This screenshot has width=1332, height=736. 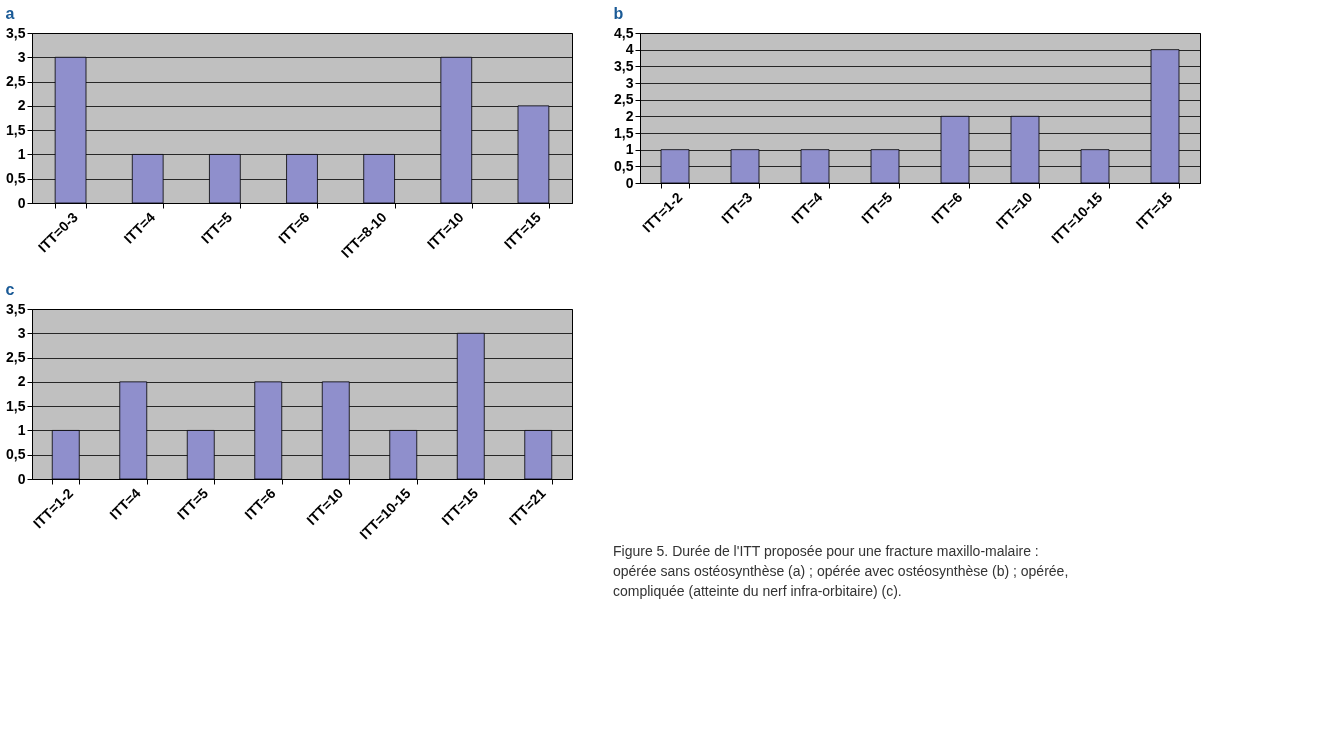 I want to click on chart-title: c, so click(x=10, y=289).